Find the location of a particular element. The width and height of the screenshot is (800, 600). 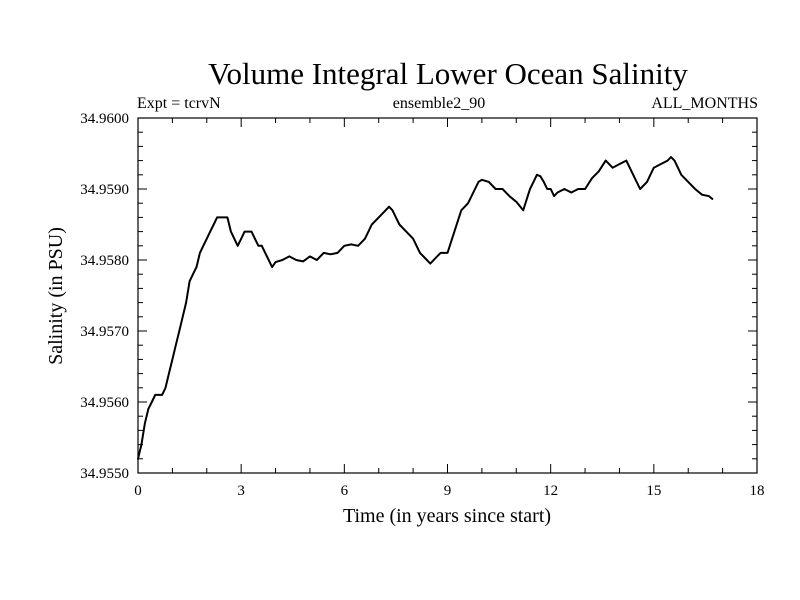

y-tick-label: 34.9560 is located at coordinates (104, 403).